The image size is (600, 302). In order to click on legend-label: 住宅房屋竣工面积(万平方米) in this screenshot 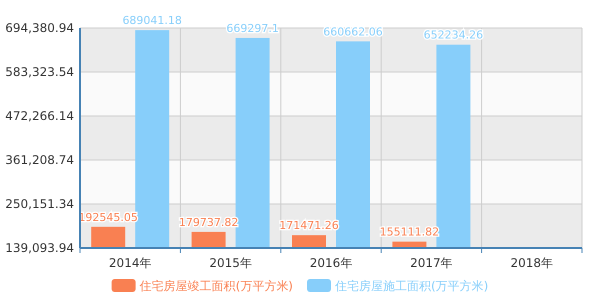, I will do `click(215, 286)`.